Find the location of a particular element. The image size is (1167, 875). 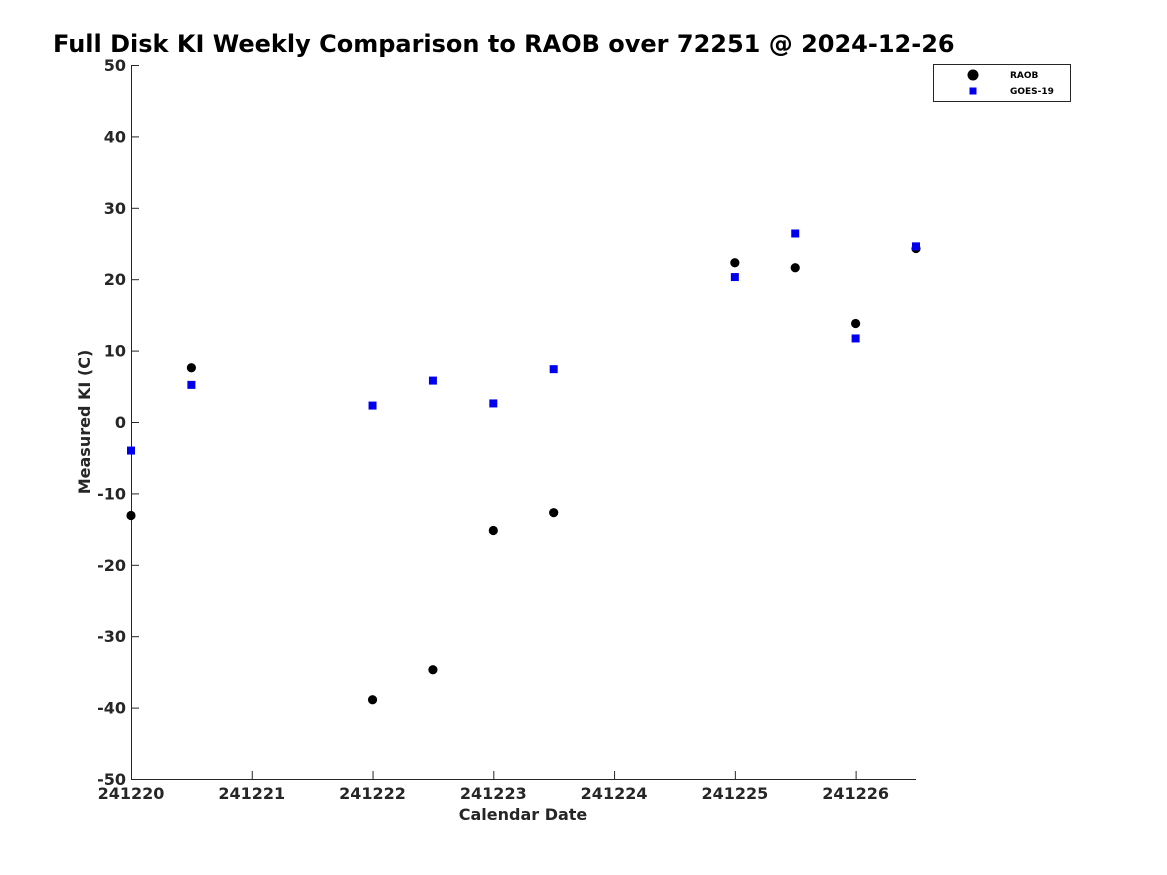

x-tick-label: 241220 is located at coordinates (131, 793).